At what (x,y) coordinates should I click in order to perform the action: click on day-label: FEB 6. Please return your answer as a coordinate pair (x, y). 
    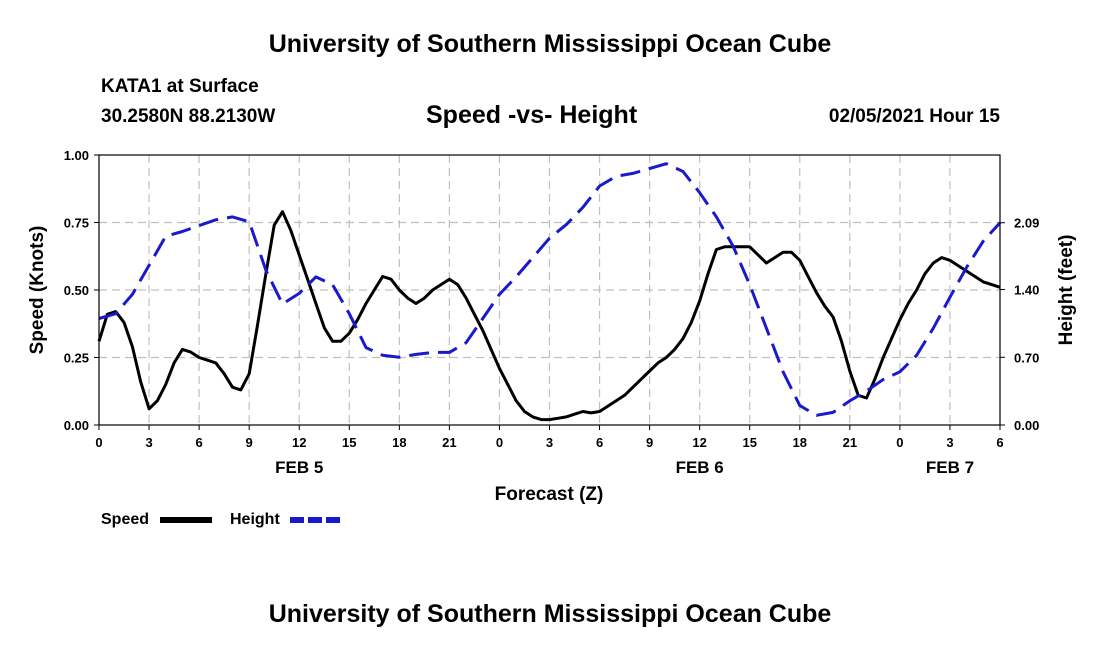
    Looking at the image, I should click on (700, 467).